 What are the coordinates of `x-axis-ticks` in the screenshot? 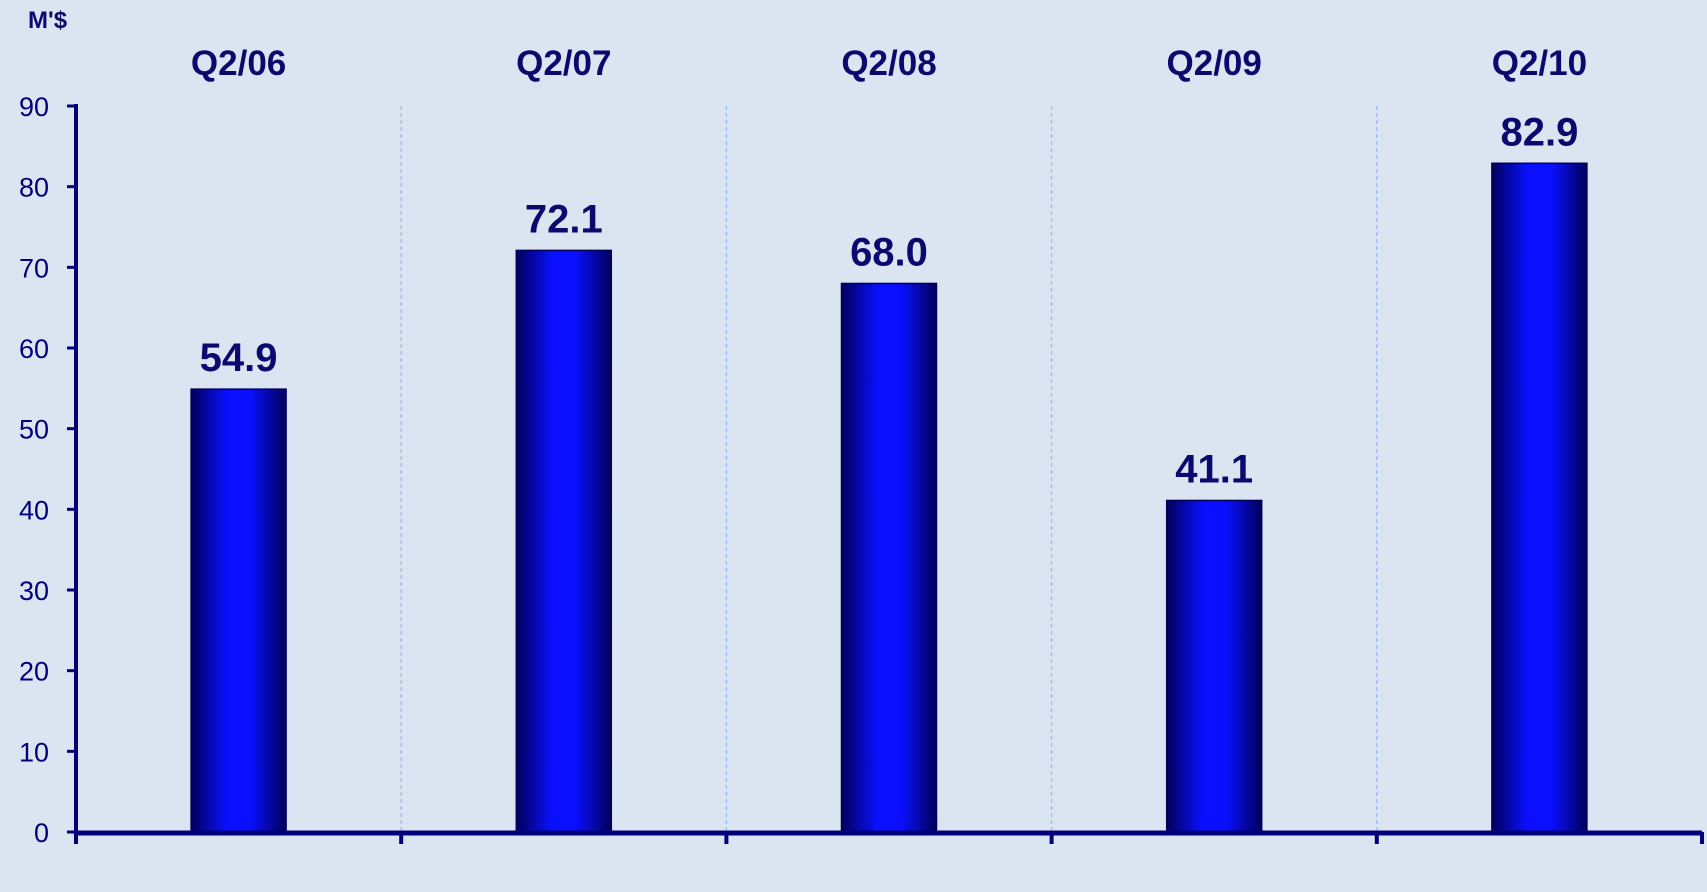 It's located at (889, 838).